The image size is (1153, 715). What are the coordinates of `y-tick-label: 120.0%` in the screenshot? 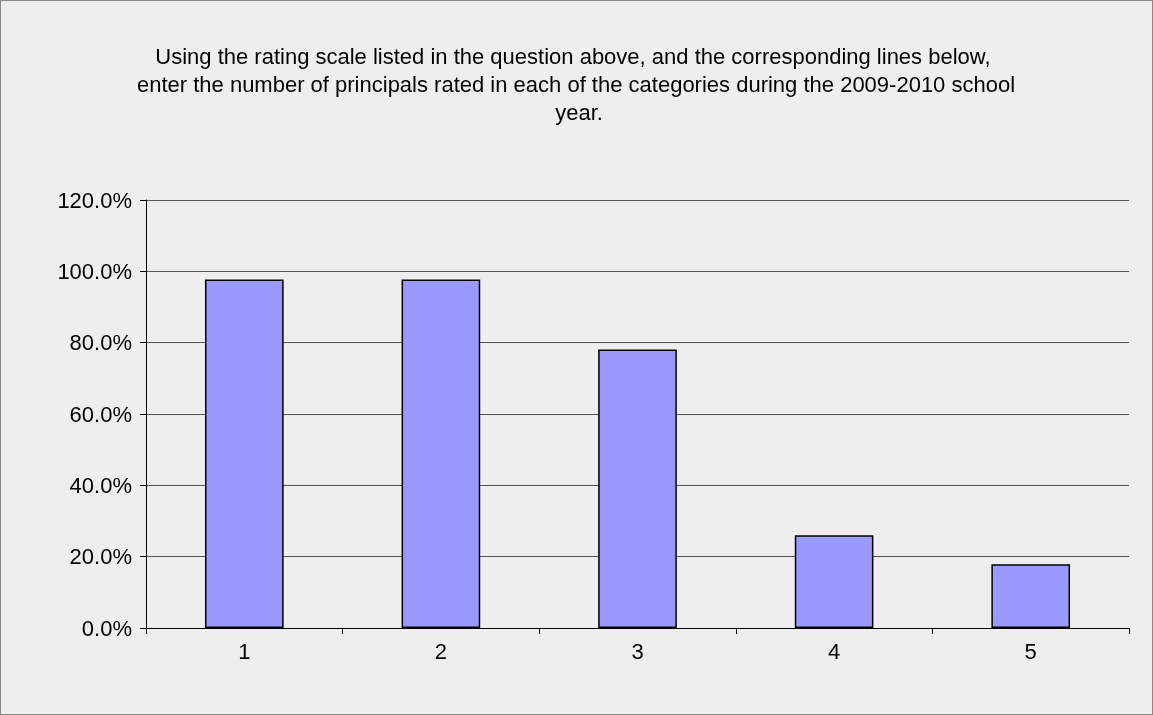 It's located at (94, 200).